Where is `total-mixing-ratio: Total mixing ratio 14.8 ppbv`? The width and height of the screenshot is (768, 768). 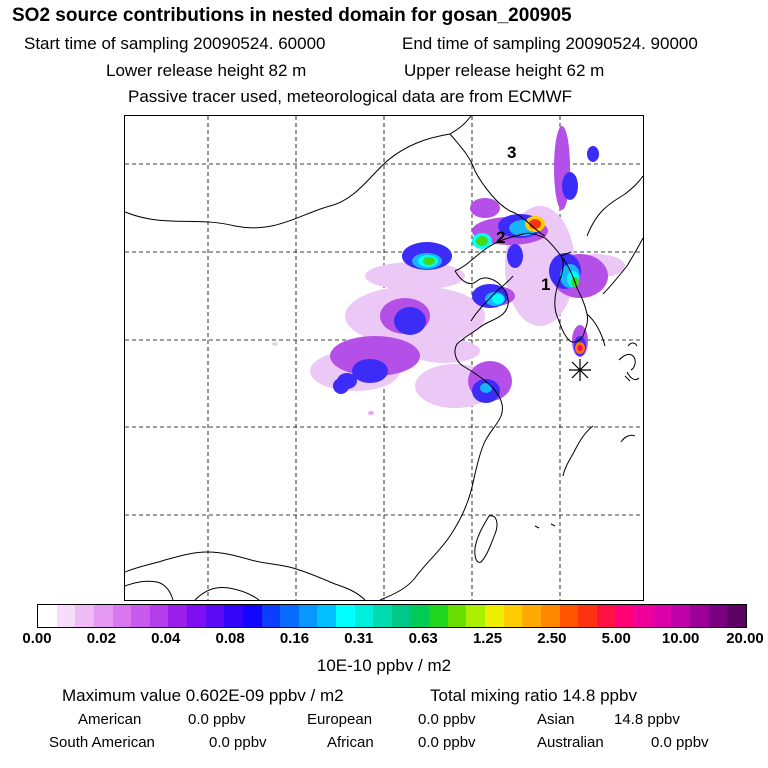 total-mixing-ratio: Total mixing ratio 14.8 ppbv is located at coordinates (533, 695).